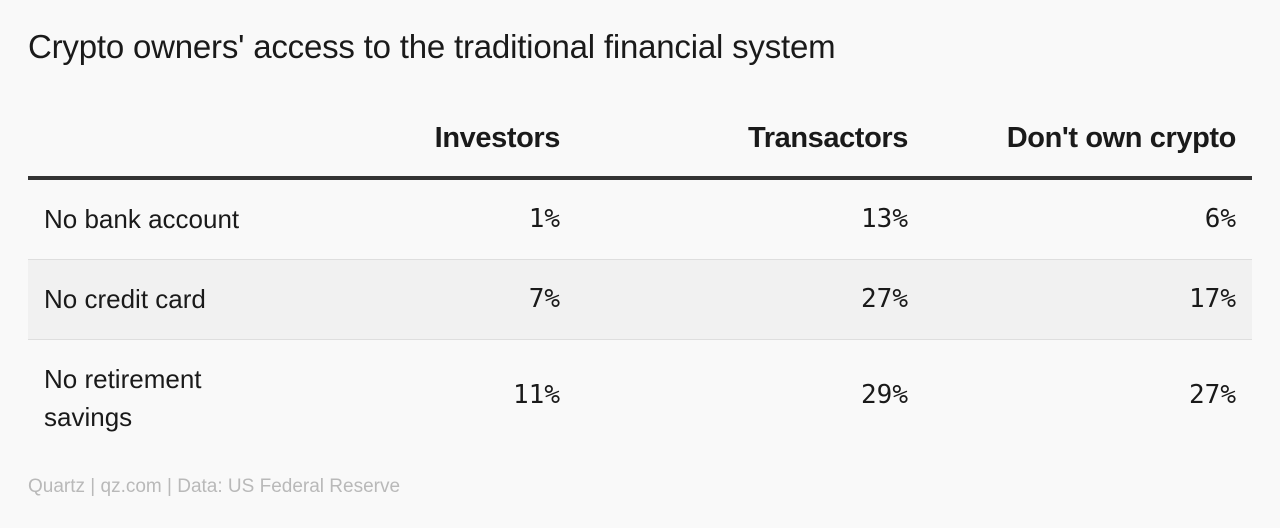 The width and height of the screenshot is (1280, 528). Describe the element at coordinates (1220, 219) in the screenshot. I see `table-cell: 6%` at that location.